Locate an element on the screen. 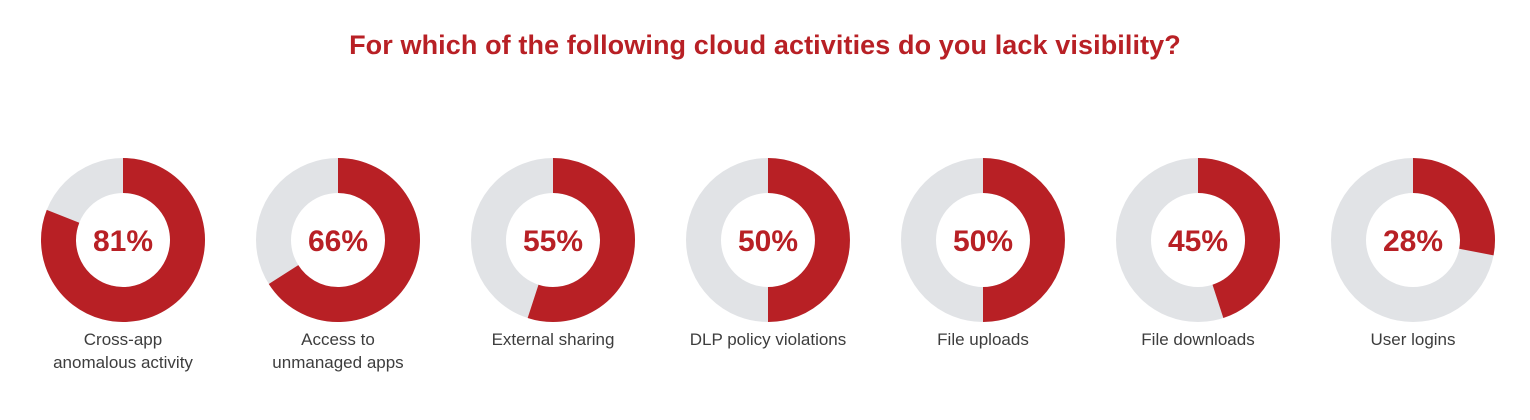 This screenshot has height=420, width=1530. category-label-access-to-unmanaged-apps: Access to unmanaged apps is located at coordinates (338, 351).